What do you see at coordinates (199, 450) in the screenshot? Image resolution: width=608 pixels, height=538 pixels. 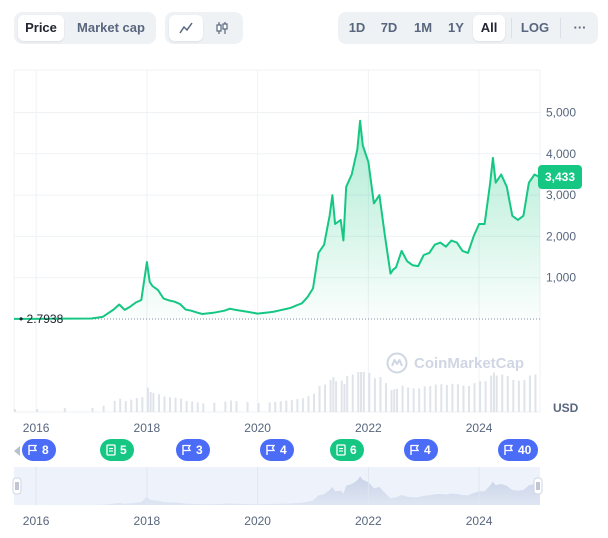 I see `event-flag-count: 3` at bounding box center [199, 450].